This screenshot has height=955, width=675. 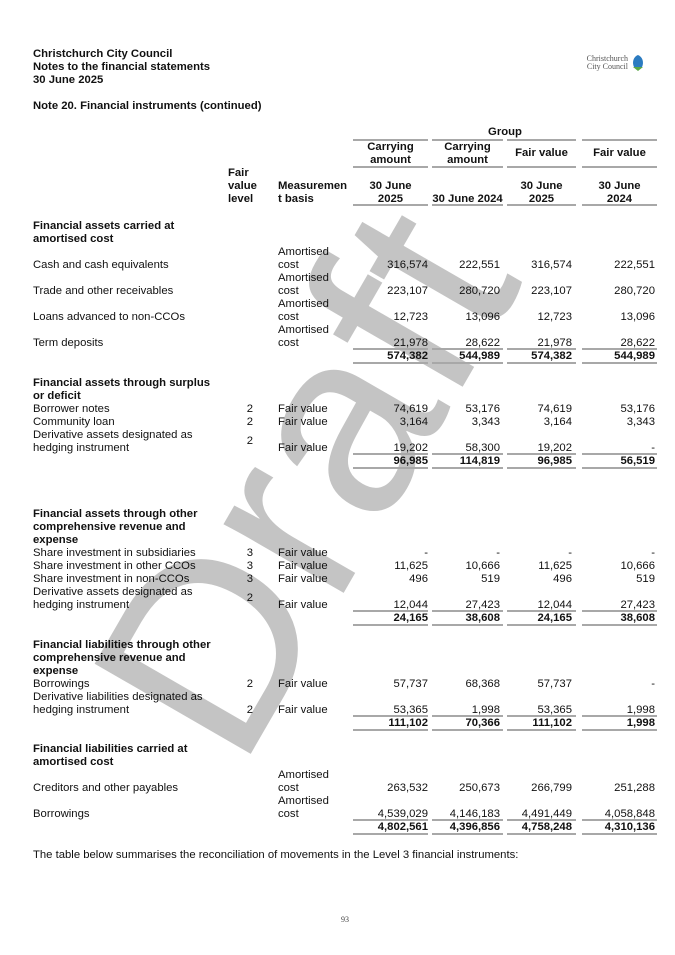 What do you see at coordinates (410, 683) in the screenshot?
I see `row-value: 57,737` at bounding box center [410, 683].